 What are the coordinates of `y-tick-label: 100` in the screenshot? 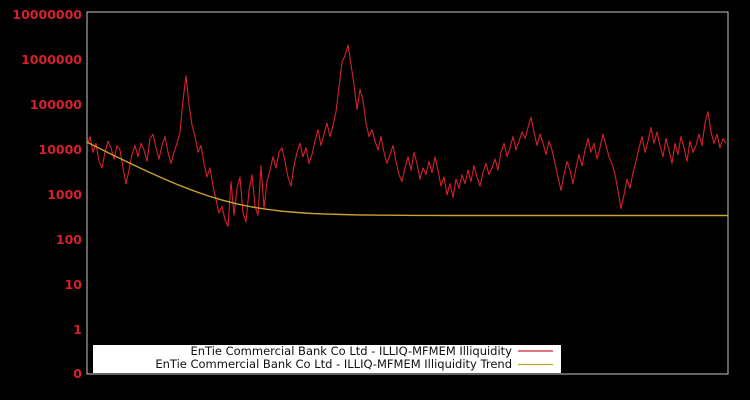 It's located at (69, 239).